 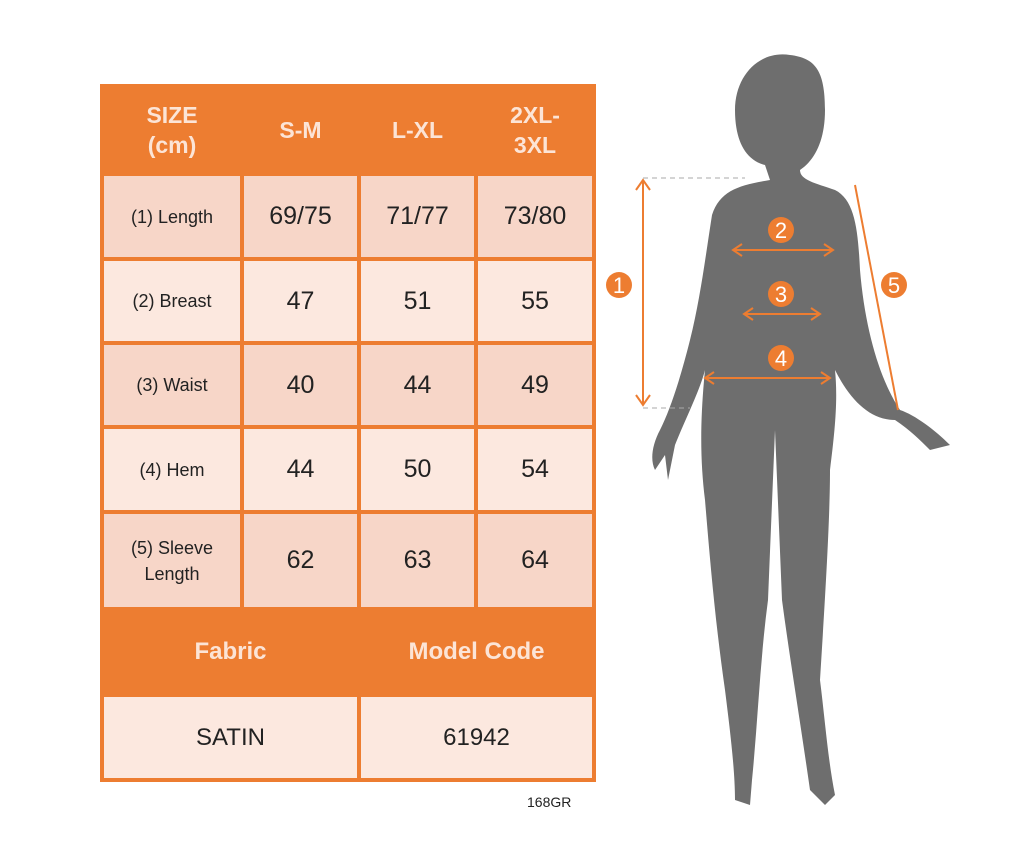 What do you see at coordinates (417, 560) in the screenshot?
I see `cell: 63` at bounding box center [417, 560].